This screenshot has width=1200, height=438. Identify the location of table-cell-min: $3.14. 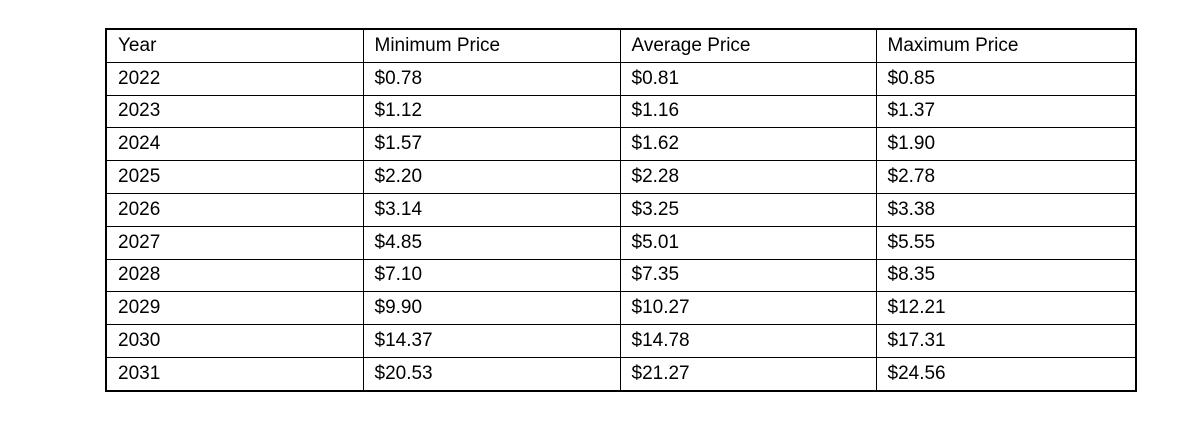
(491, 209).